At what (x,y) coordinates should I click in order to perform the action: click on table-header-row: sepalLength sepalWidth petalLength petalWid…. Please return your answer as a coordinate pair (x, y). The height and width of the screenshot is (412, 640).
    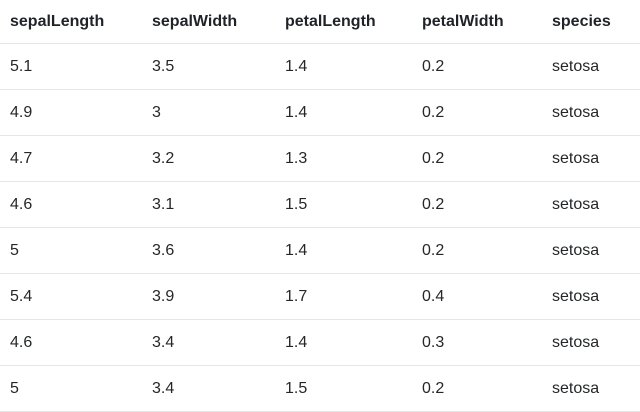
    Looking at the image, I should click on (320, 22).